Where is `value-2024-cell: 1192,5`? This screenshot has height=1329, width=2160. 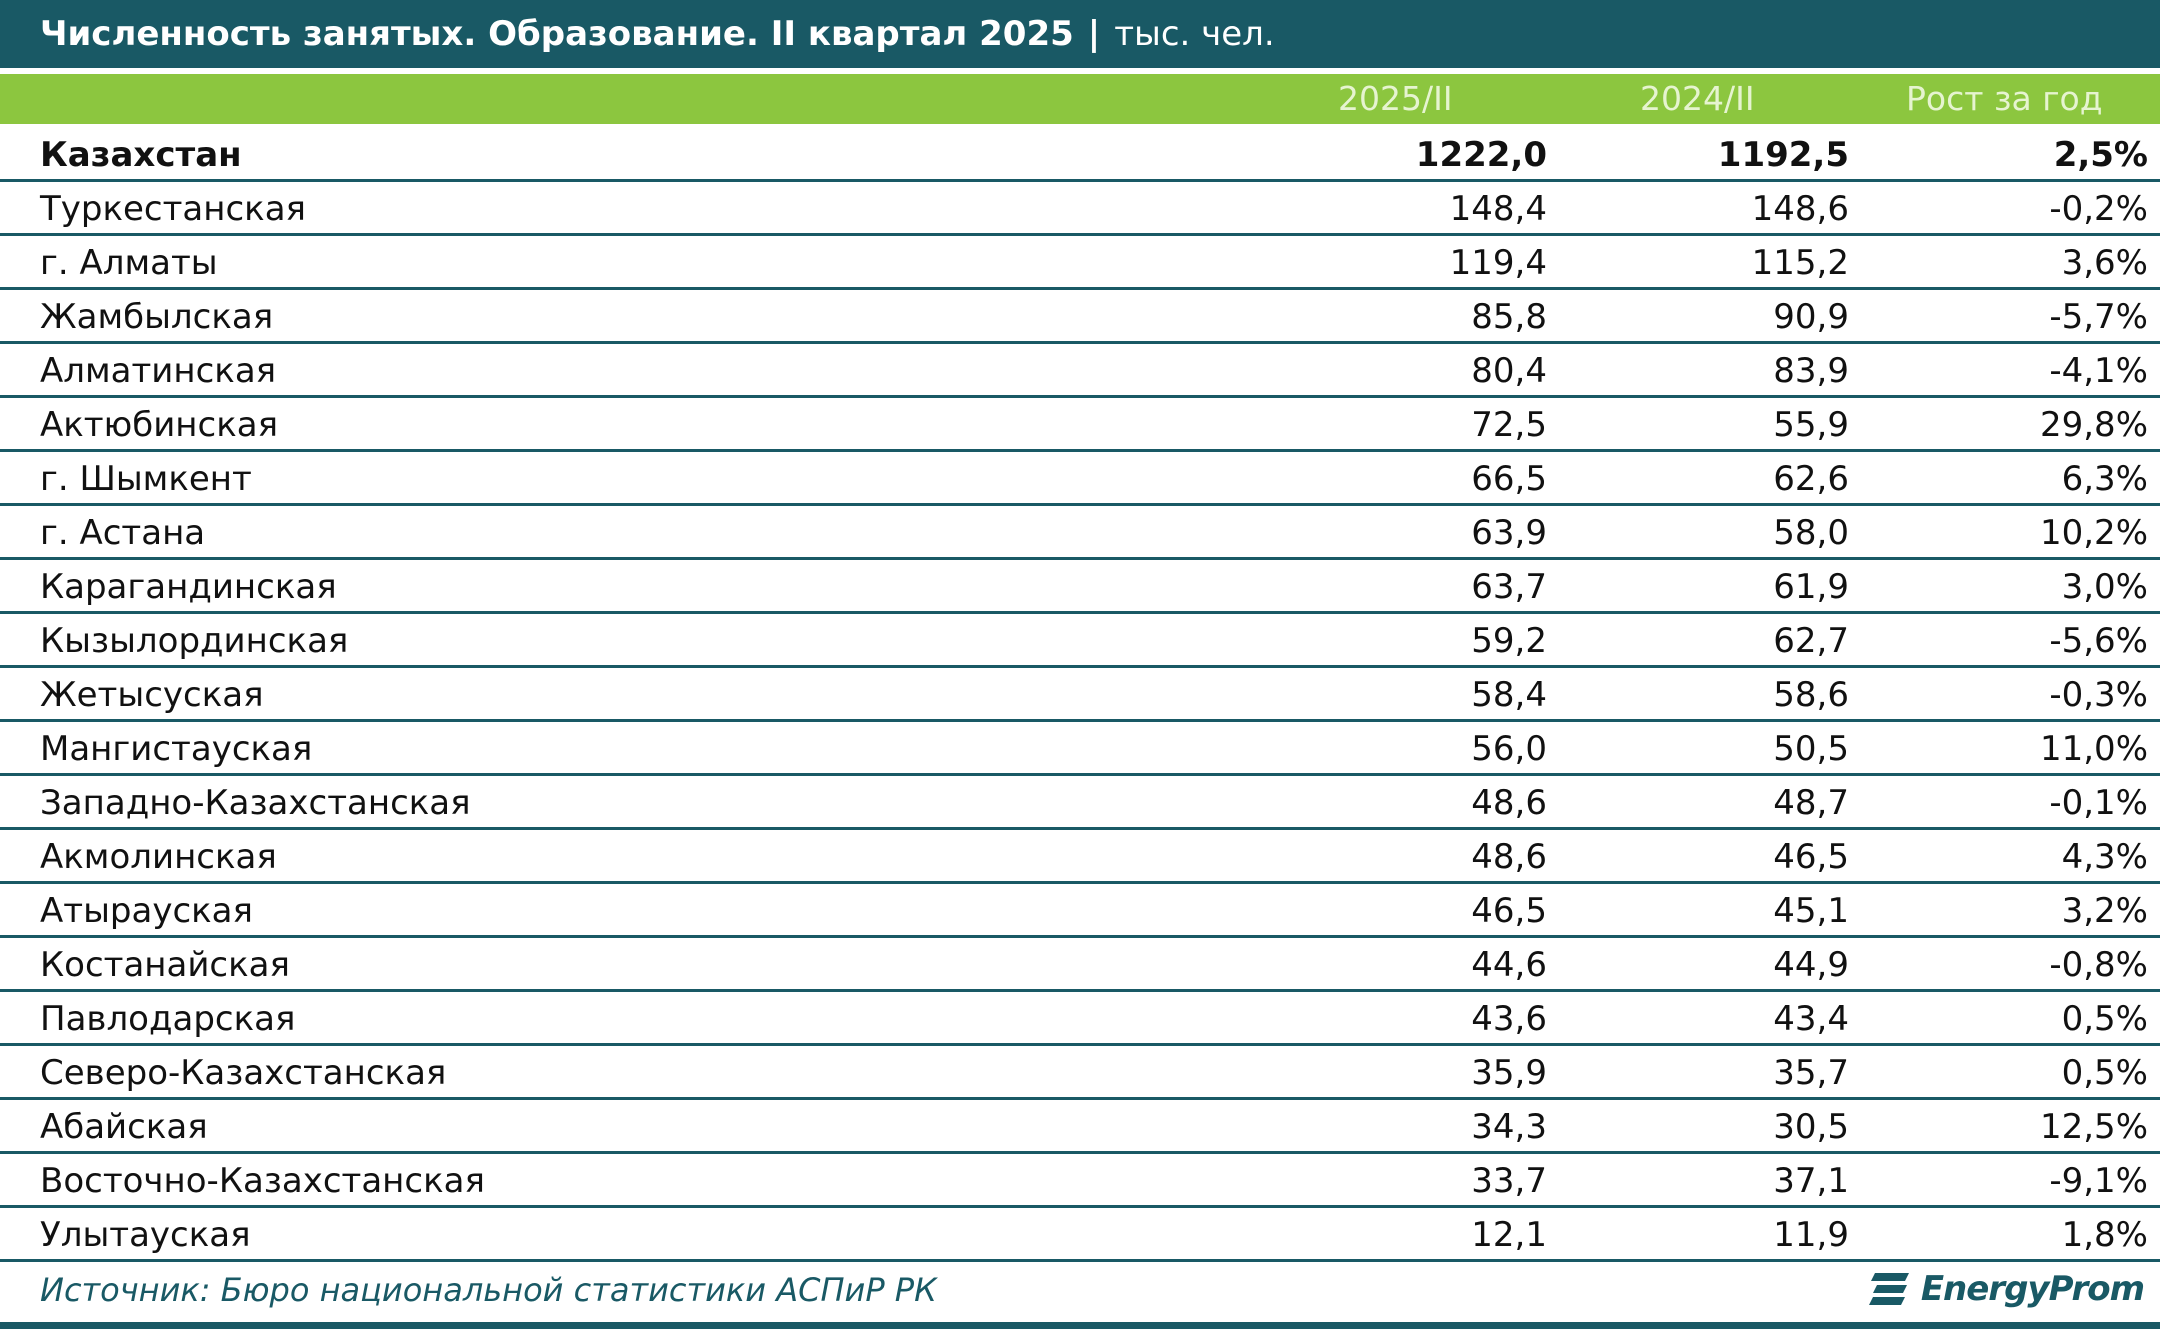 value-2024-cell: 1192,5 is located at coordinates (1783, 155).